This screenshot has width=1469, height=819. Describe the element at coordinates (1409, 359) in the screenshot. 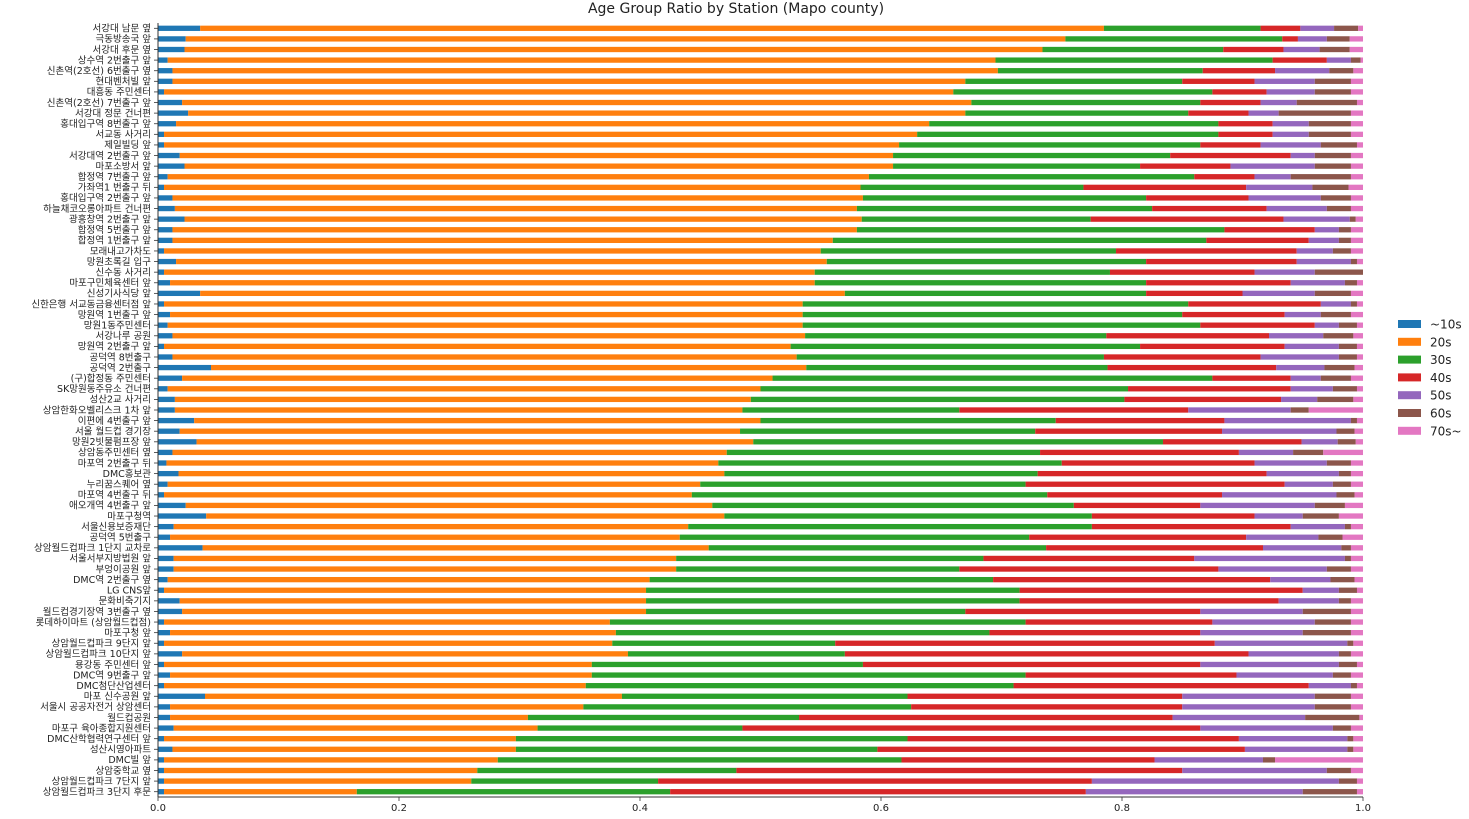

I see `legend-swatch` at that location.